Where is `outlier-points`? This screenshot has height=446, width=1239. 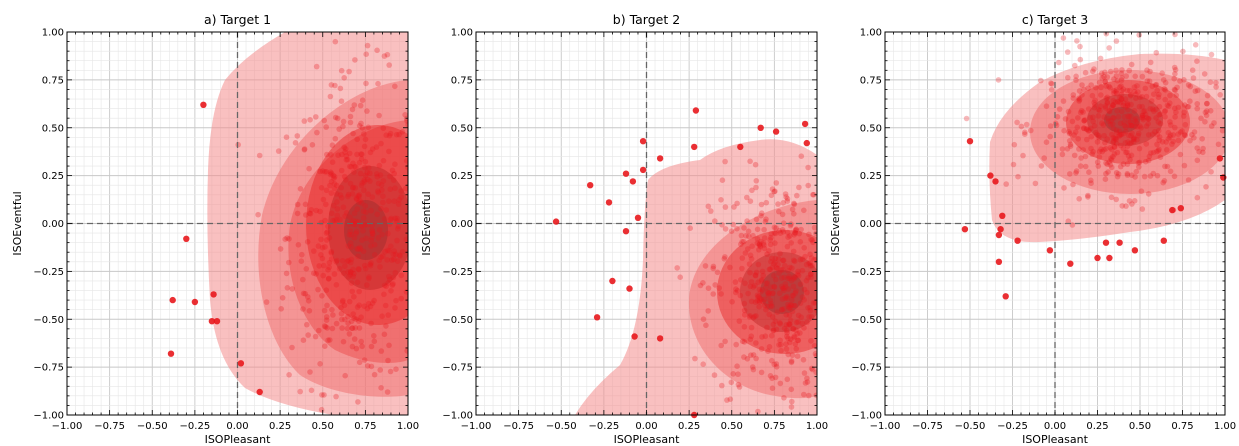 outlier-points is located at coordinates (215, 248).